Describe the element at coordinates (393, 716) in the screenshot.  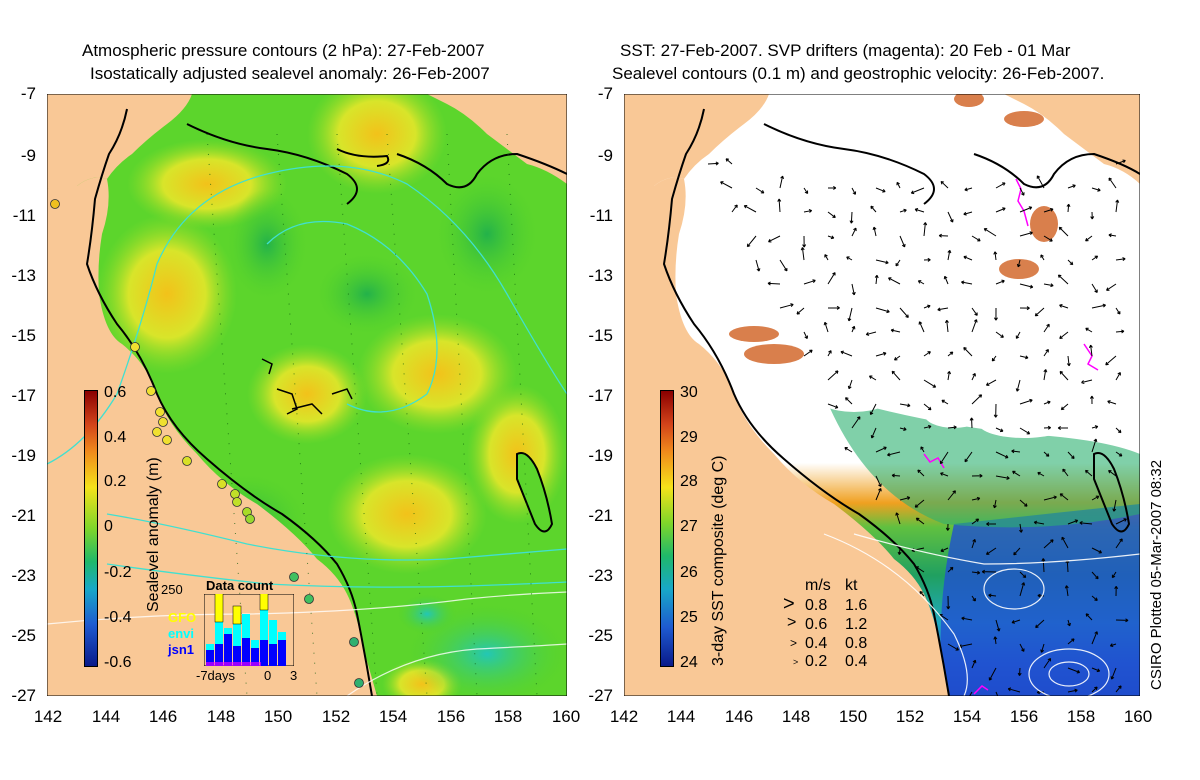
I see `x-tick: 154` at that location.